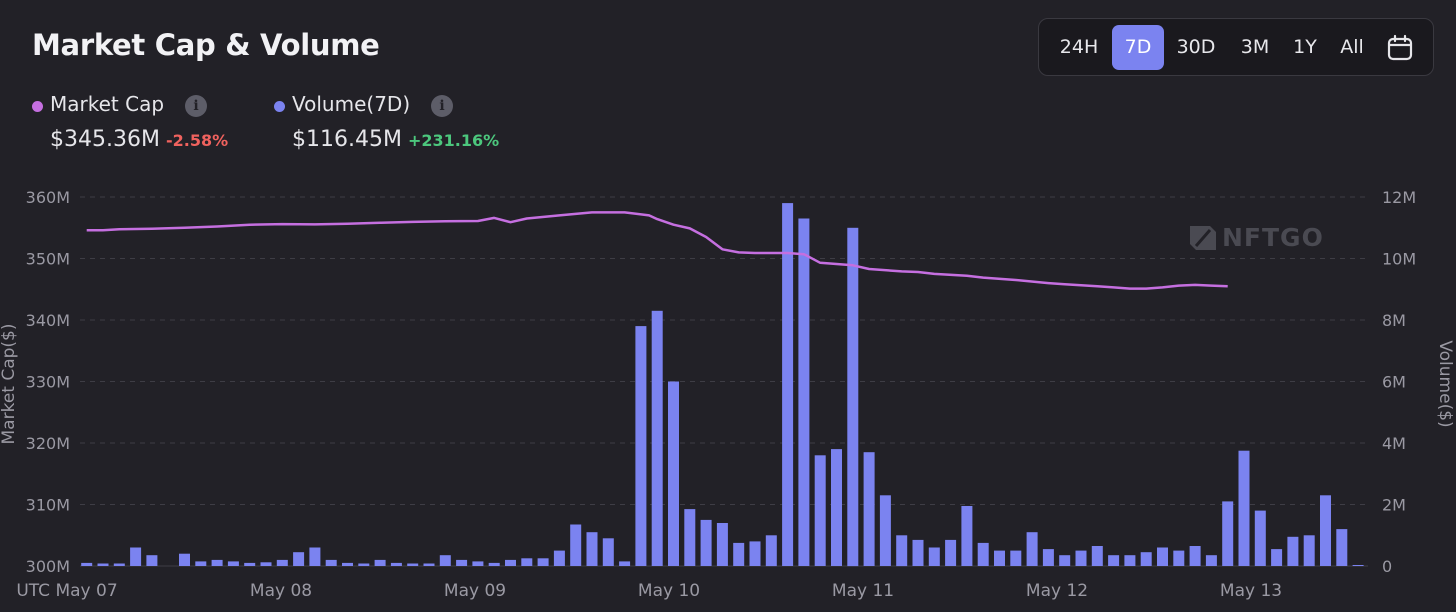 The image size is (1456, 612). I want to click on left-tick-label: 330M, so click(48, 382).